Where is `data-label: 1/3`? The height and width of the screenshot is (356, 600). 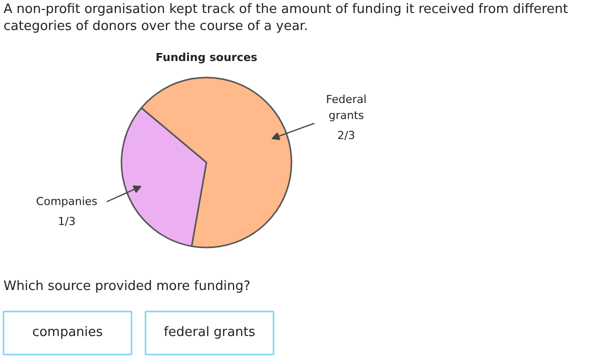
data-label: 1/3 is located at coordinates (67, 221).